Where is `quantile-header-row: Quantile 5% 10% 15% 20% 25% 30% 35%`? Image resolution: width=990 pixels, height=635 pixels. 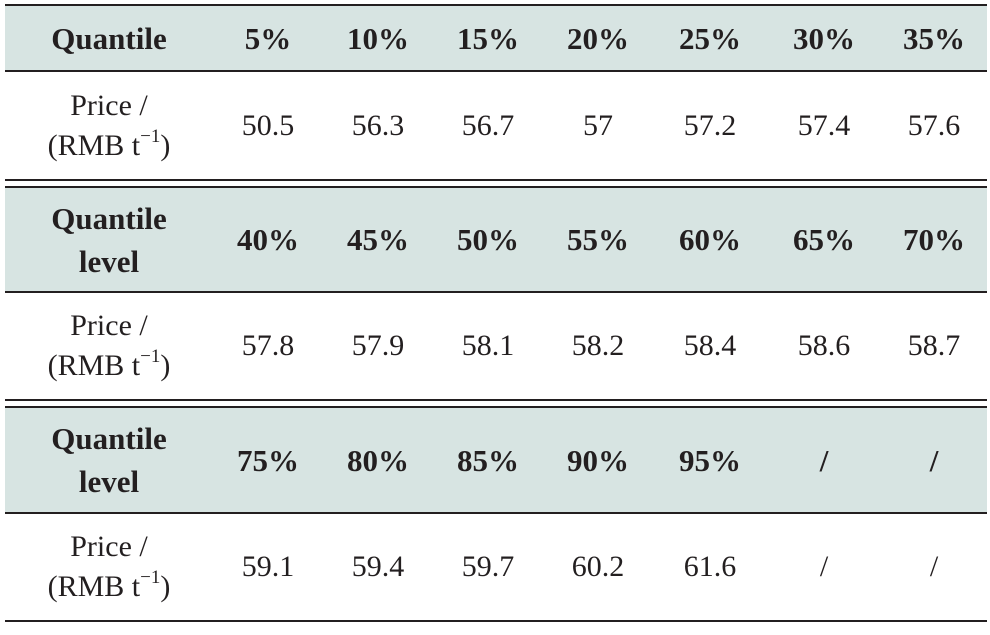
quantile-header-row: Quantile 5% 10% 15% 20% 25% 30% 35% is located at coordinates (496, 38).